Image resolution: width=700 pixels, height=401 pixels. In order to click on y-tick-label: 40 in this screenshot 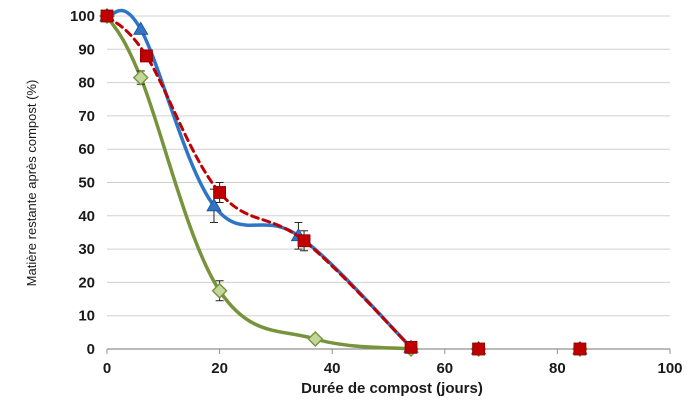, I will do `click(86, 216)`.